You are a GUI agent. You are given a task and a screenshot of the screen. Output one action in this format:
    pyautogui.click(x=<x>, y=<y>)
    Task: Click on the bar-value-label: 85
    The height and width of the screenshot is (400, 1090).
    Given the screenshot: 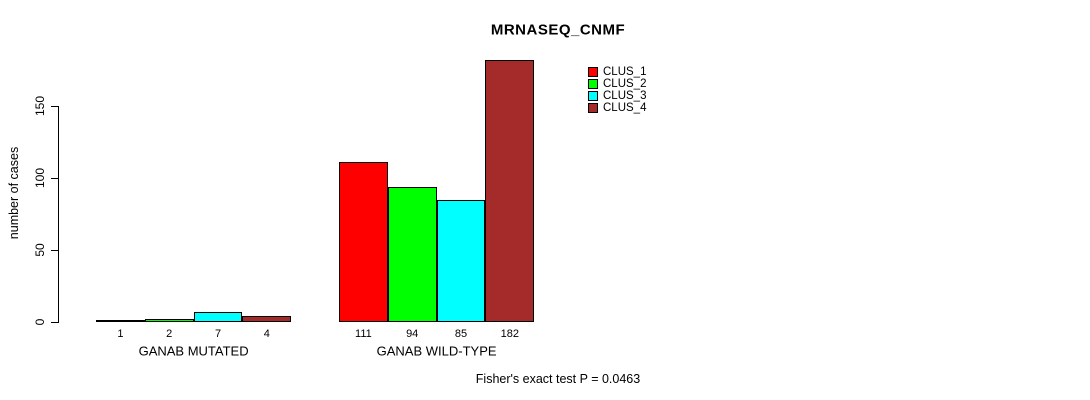 What is the action you would take?
    pyautogui.click(x=461, y=333)
    